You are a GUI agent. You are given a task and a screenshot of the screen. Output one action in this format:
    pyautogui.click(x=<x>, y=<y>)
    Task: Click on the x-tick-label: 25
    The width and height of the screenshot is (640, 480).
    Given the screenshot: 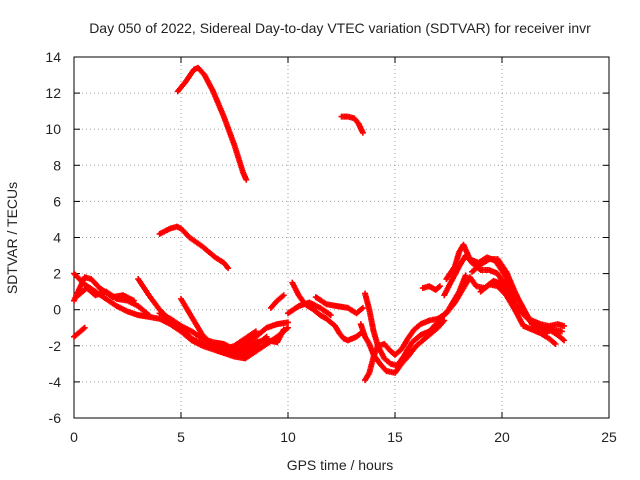 What is the action you would take?
    pyautogui.click(x=609, y=437)
    